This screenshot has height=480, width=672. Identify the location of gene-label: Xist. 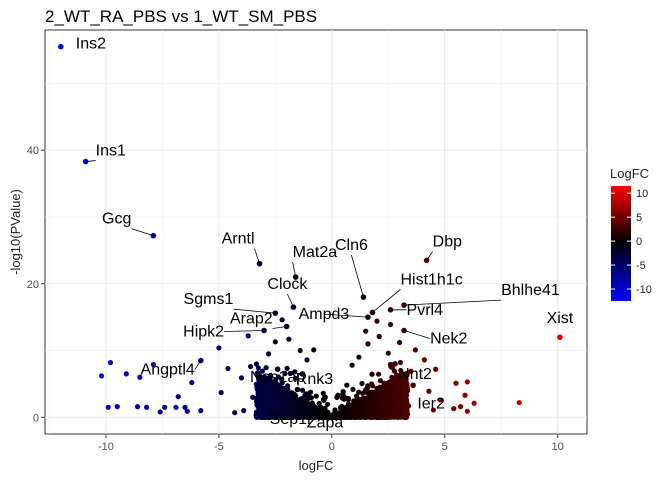
(560, 318).